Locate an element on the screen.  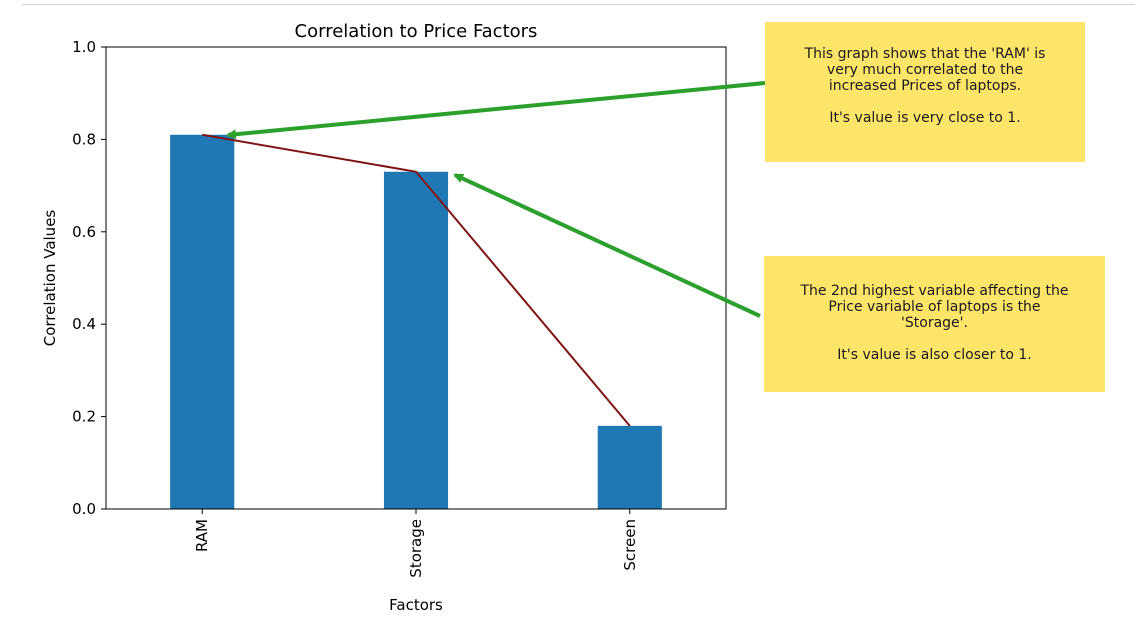
y-tick-label: 0.0 is located at coordinates (84, 509).